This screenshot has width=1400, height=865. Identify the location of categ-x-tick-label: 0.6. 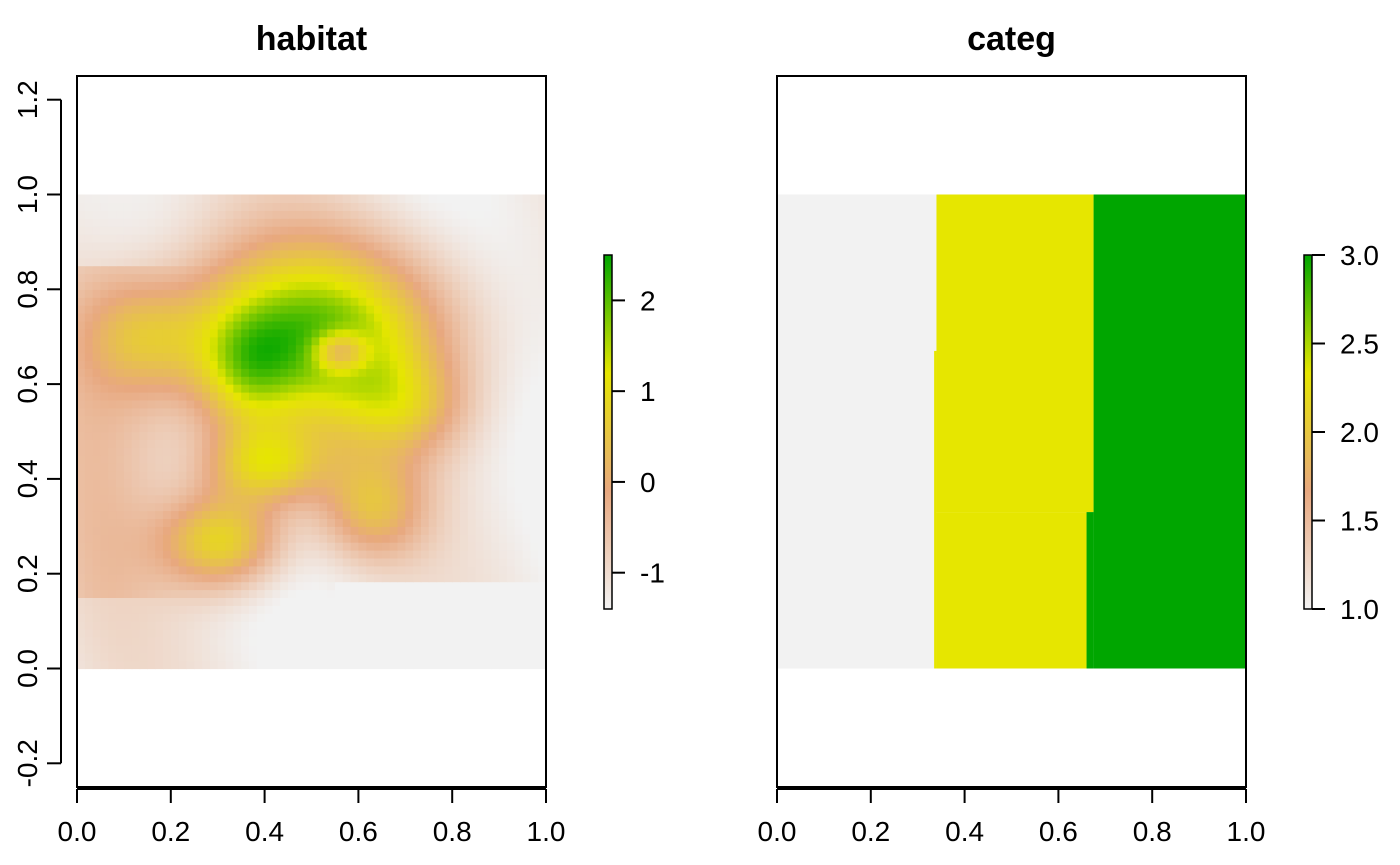
(1058, 831).